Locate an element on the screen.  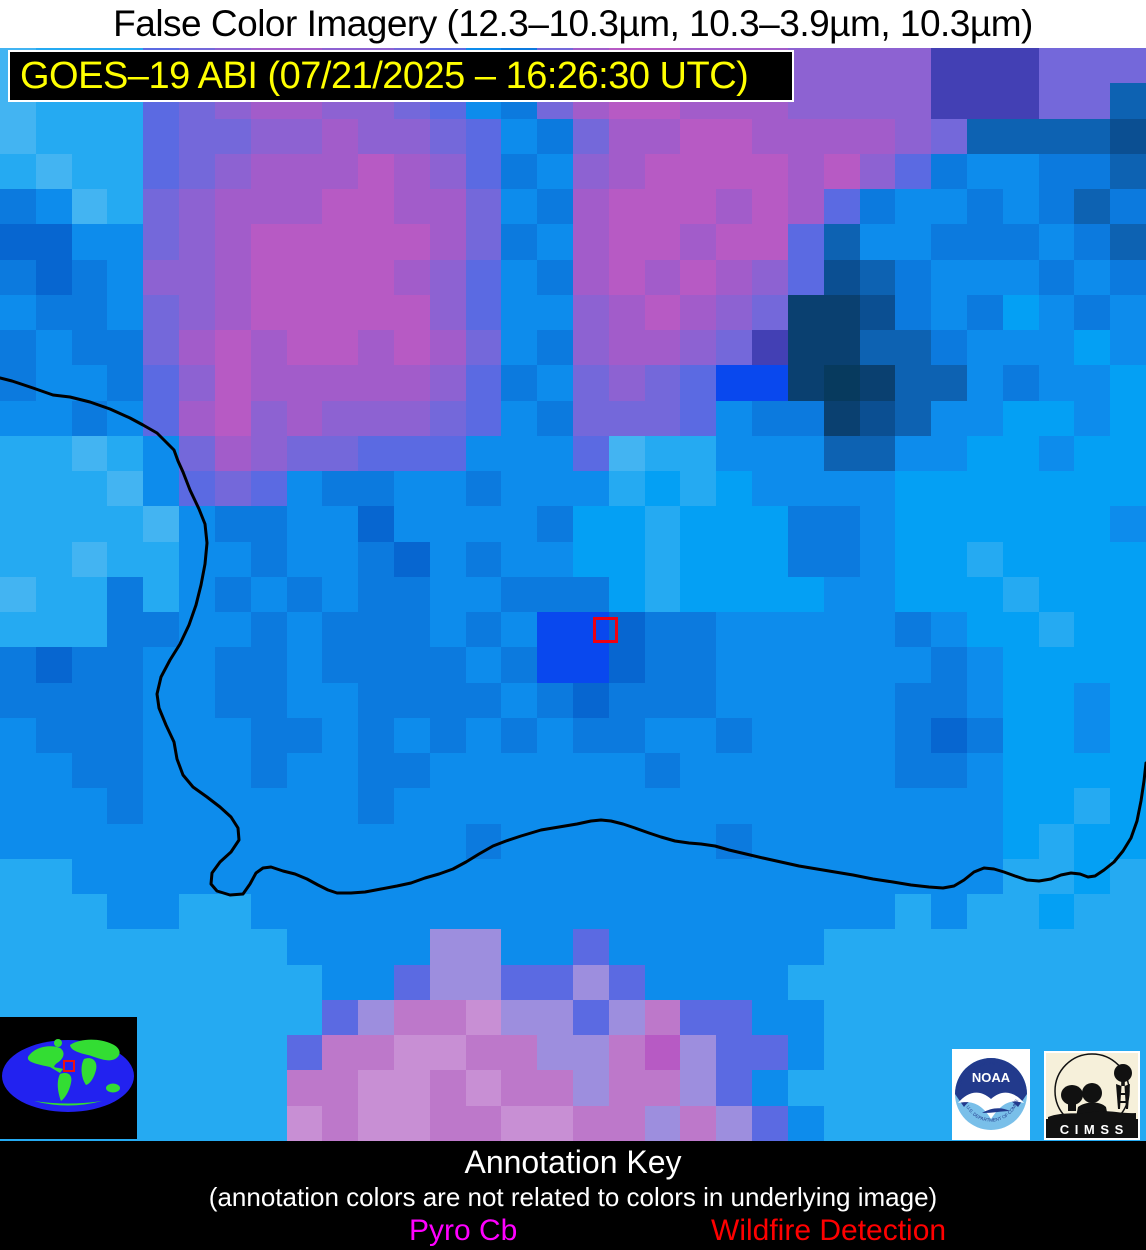
annotation-key-heading: Annotation Key is located at coordinates (573, 1162).